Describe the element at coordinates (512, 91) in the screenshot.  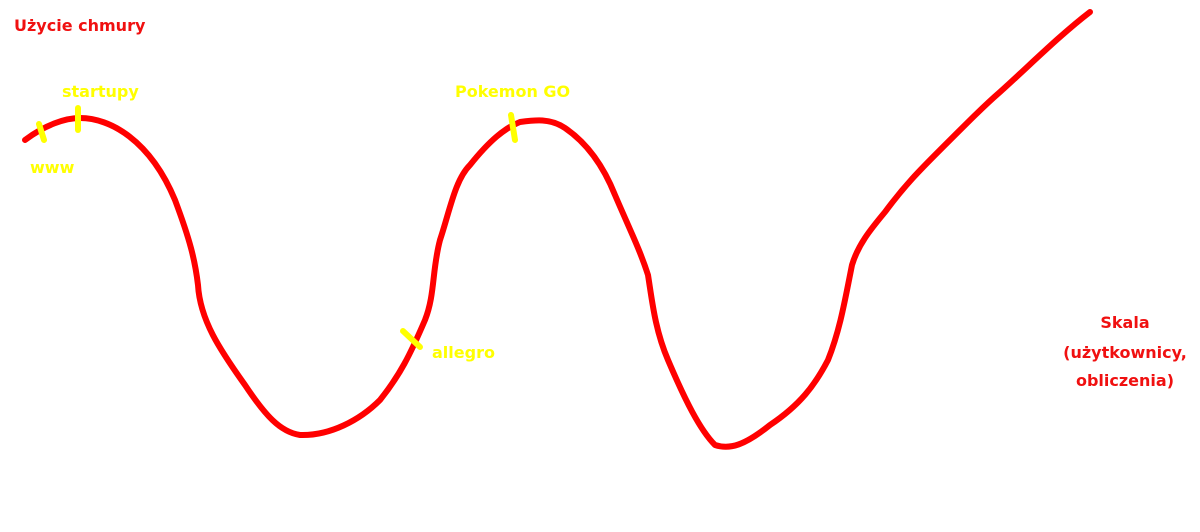
I see `annotation: Pokemon GO` at that location.